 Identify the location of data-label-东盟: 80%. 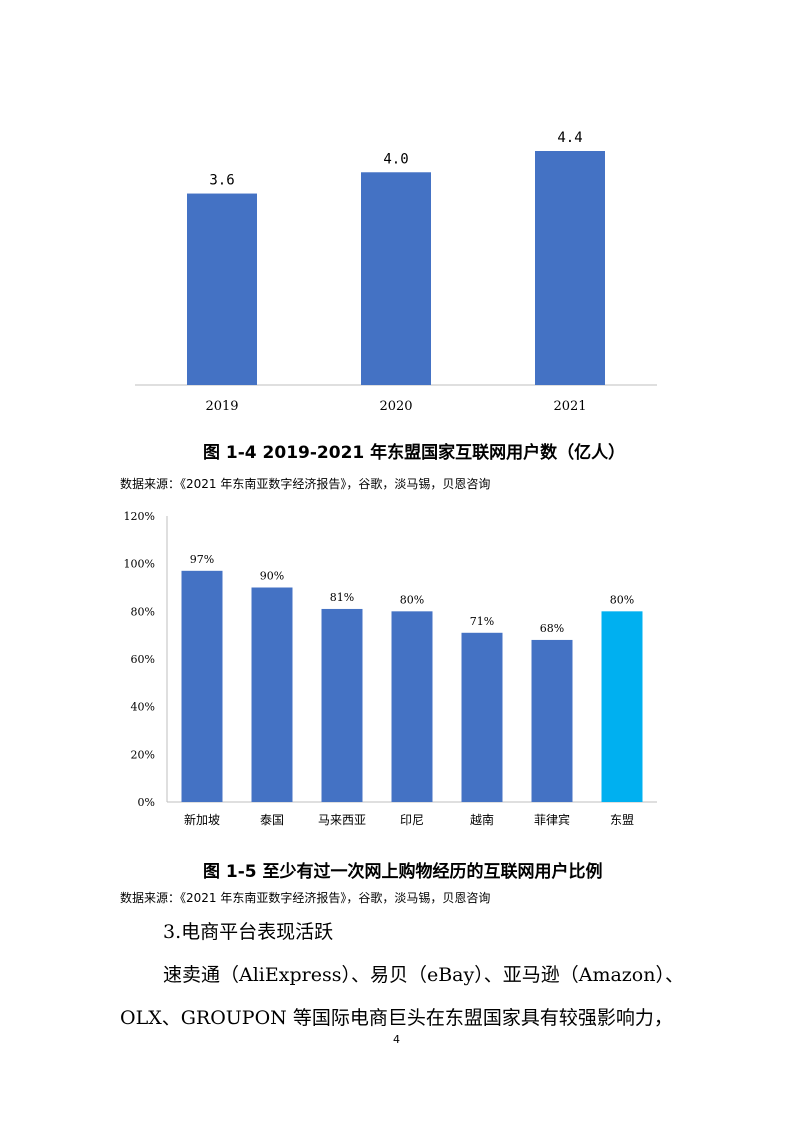
(622, 599).